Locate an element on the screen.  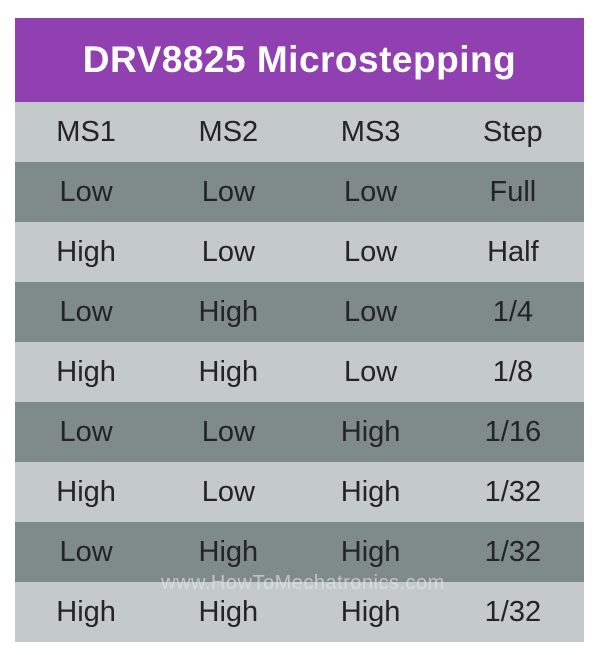
header-cell: MS3 is located at coordinates (370, 132).